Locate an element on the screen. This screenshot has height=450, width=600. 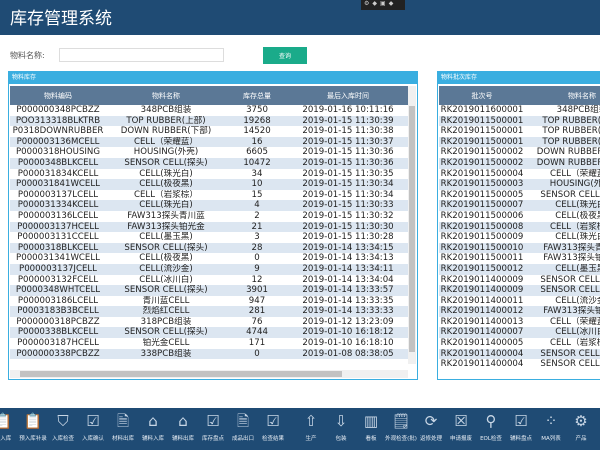
table-cell: 9 is located at coordinates (257, 269).